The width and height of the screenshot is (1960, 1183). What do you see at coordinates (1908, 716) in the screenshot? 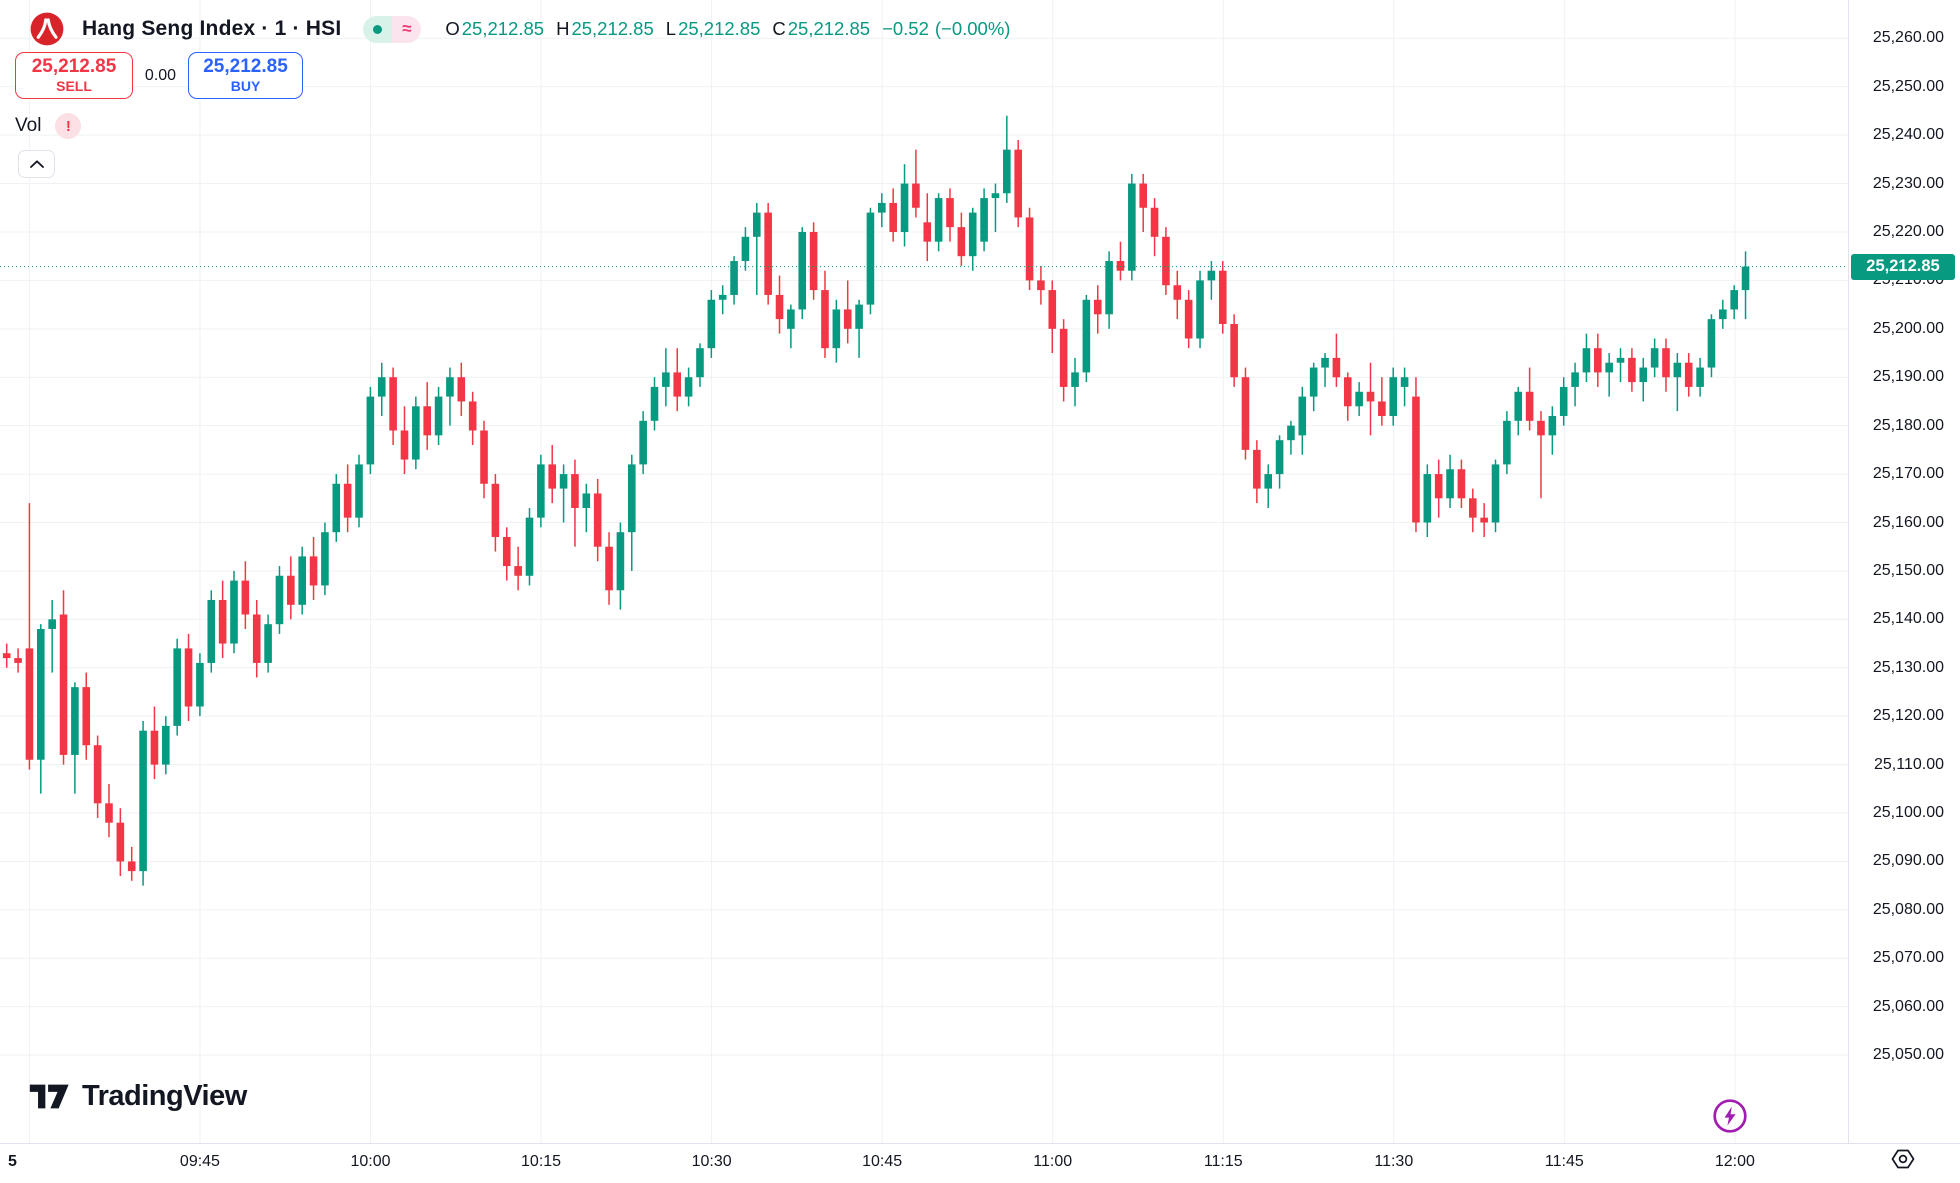
I see `price-axis-label: 25,120.00` at bounding box center [1908, 716].